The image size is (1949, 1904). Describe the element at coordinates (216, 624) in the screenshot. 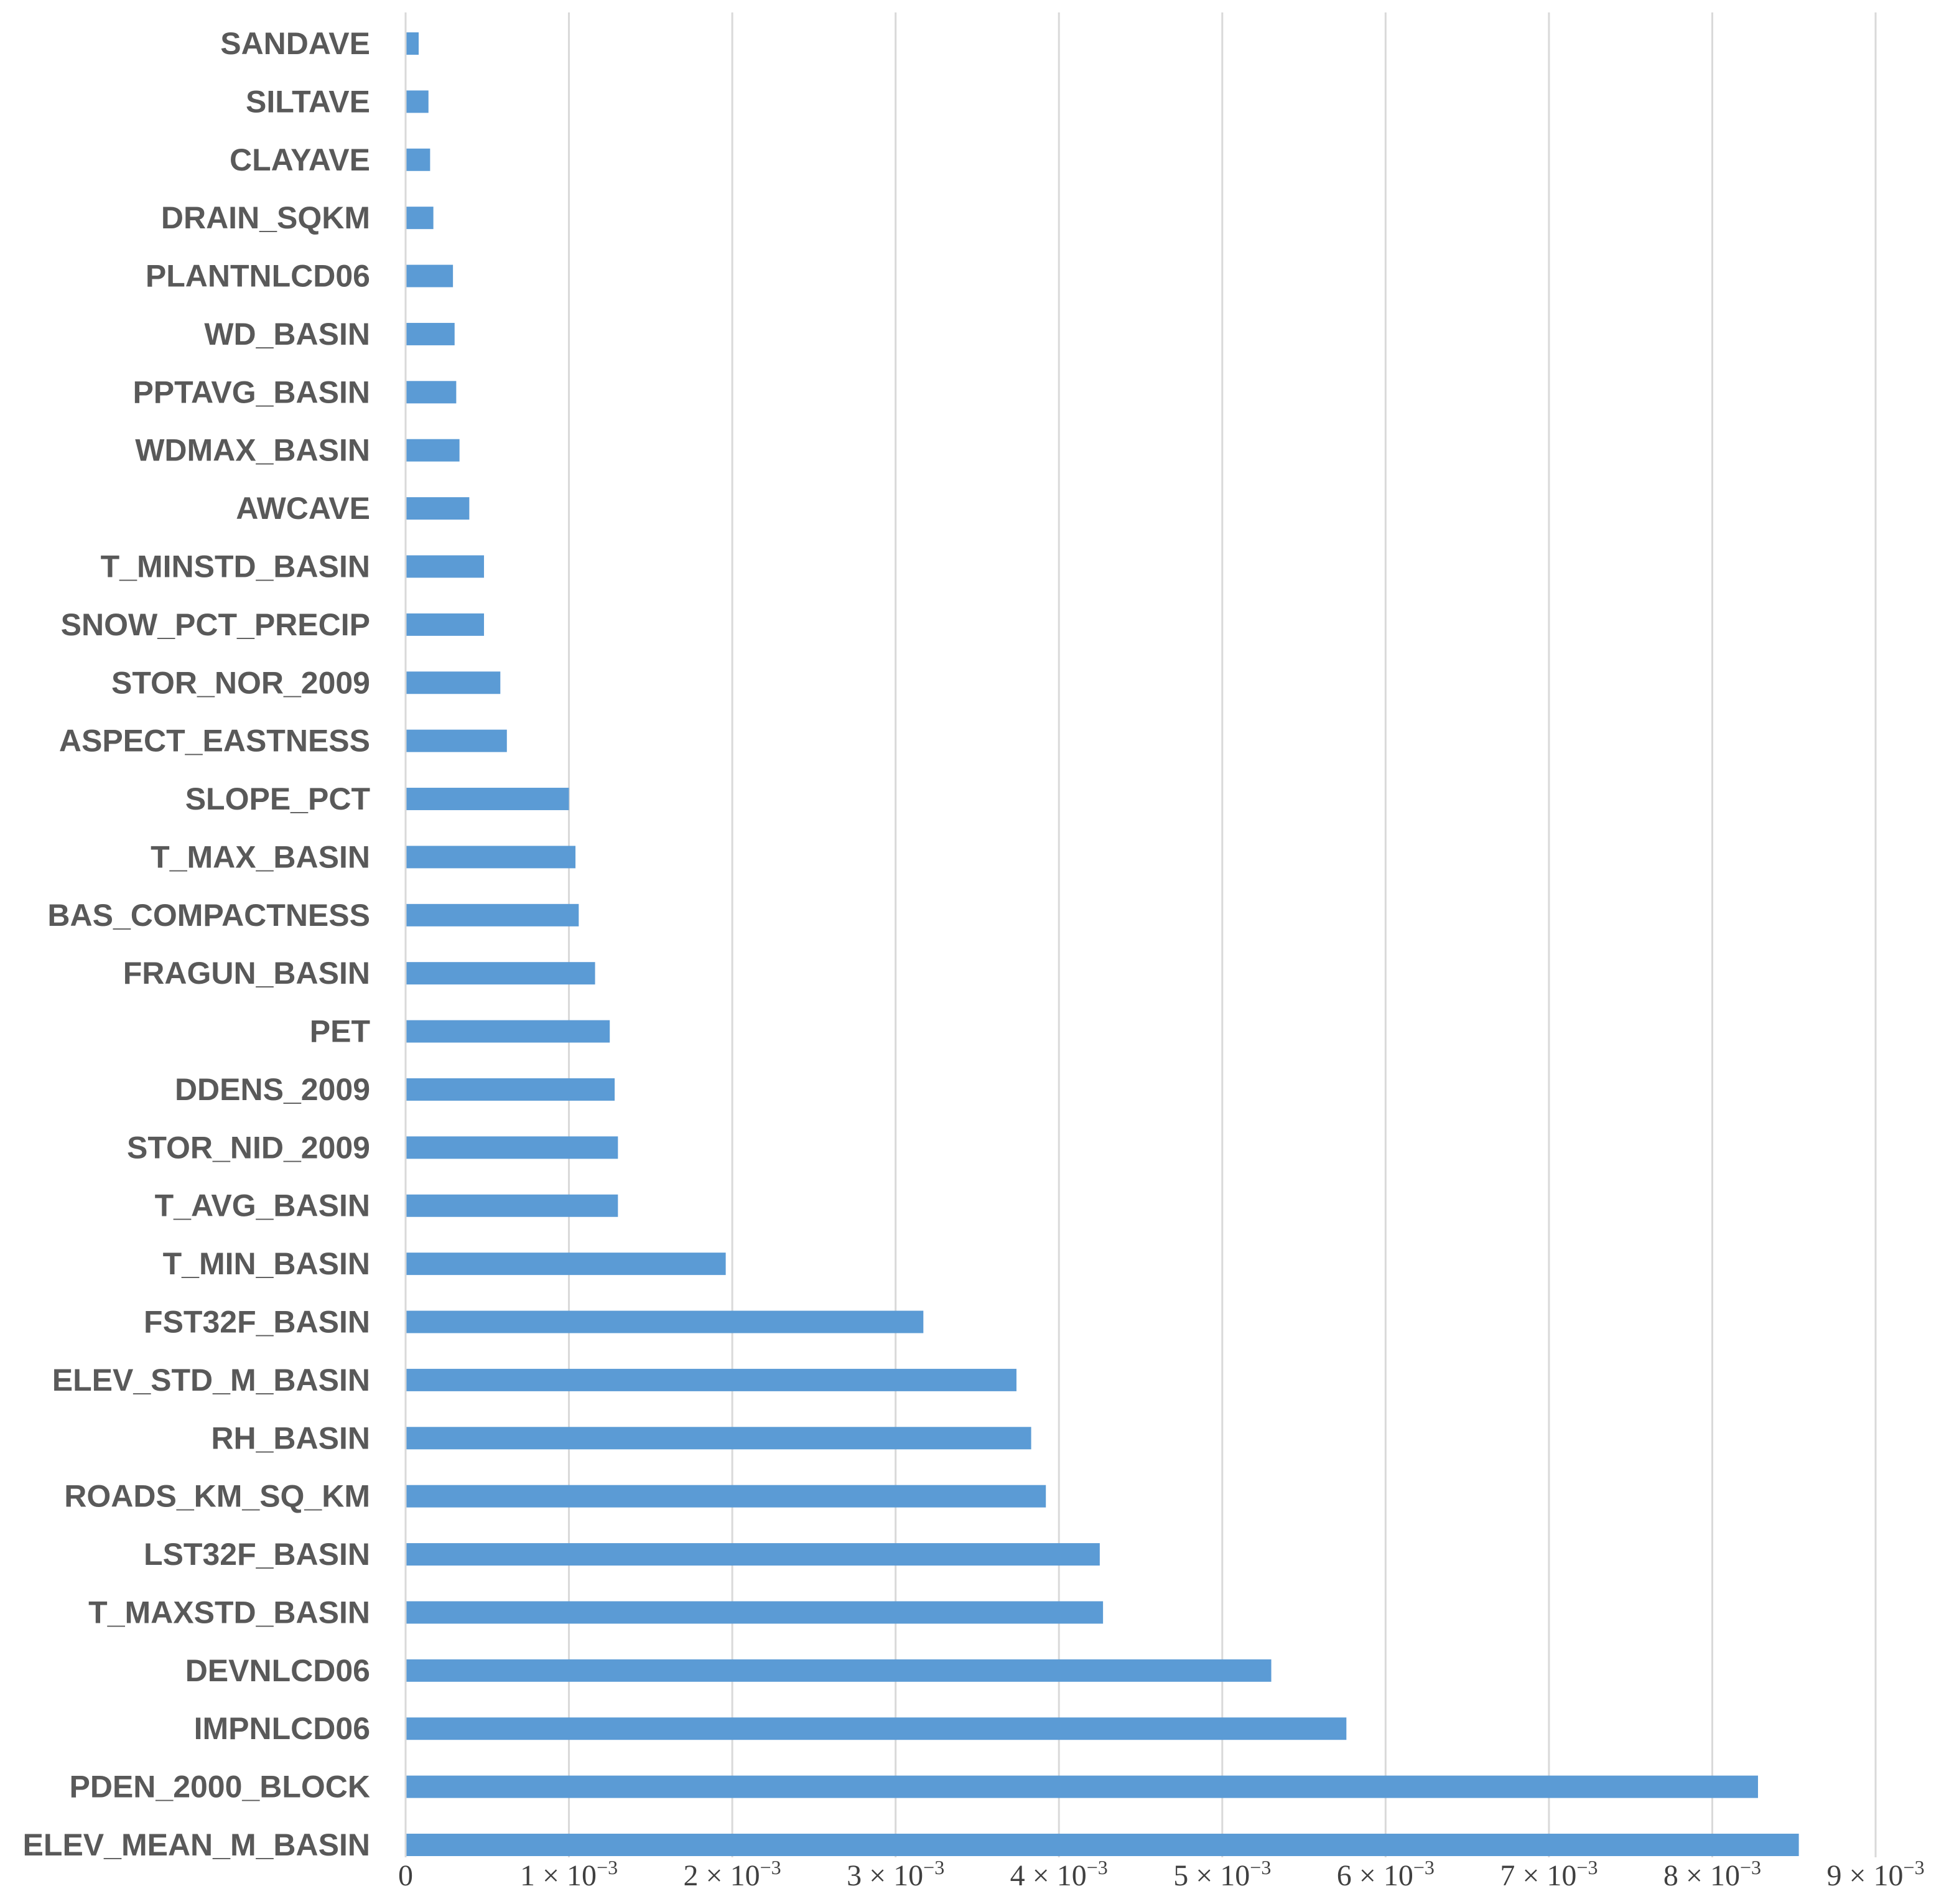

I see `category-label: SNOW_PCT_PRECIP` at that location.